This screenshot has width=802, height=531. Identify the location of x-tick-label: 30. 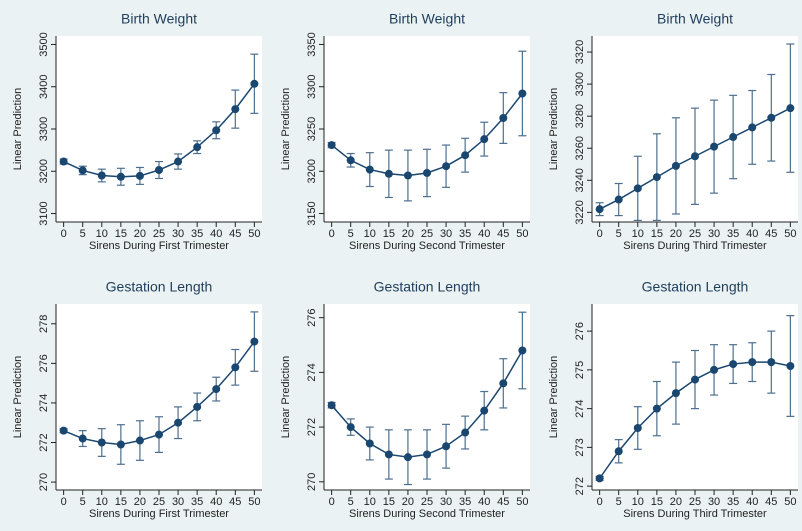
(178, 502).